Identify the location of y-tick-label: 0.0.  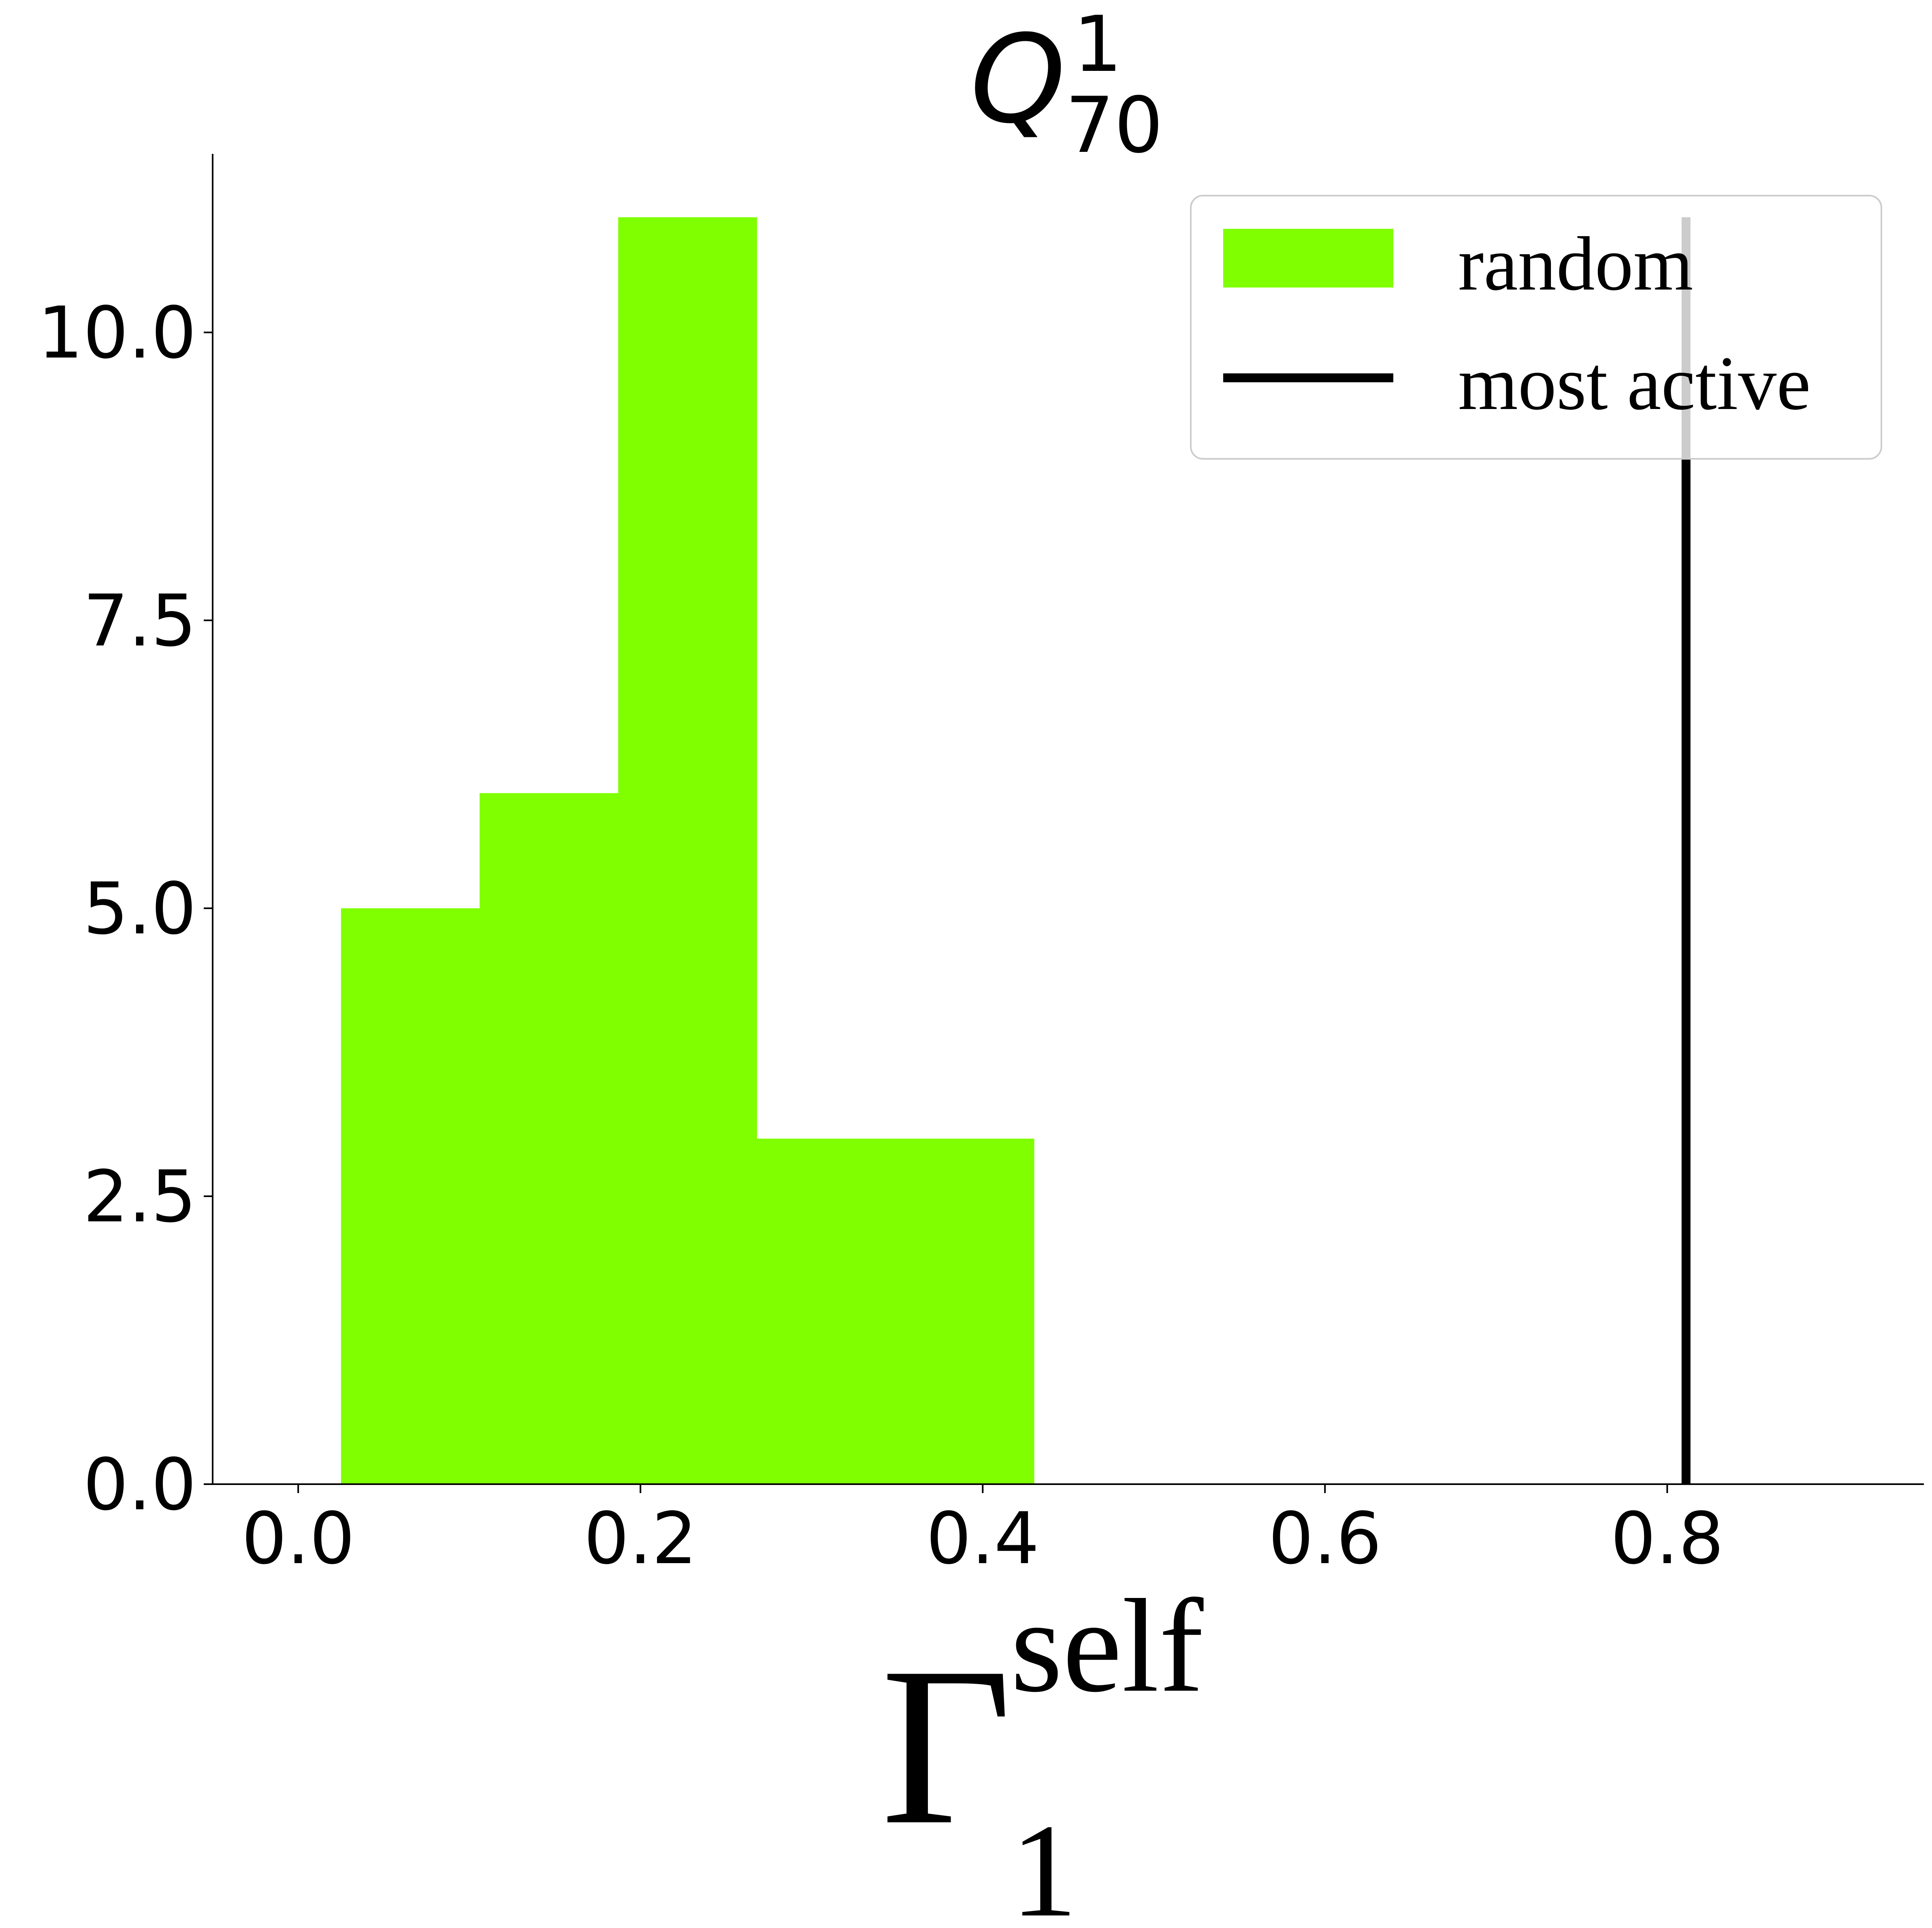
(140, 1484).